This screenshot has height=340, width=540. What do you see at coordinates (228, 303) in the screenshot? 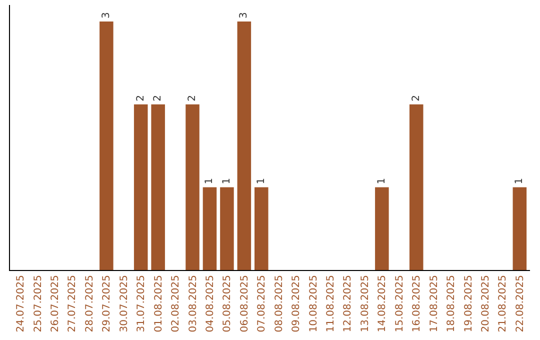
I see `x-tick-label: 05.08.2025` at bounding box center [228, 303].